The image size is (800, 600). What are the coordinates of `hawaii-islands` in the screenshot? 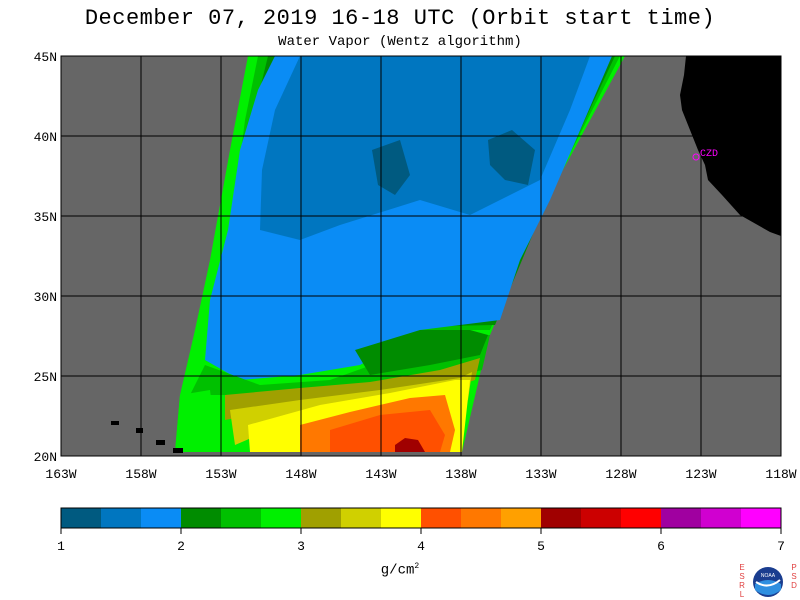 It's located at (147, 437).